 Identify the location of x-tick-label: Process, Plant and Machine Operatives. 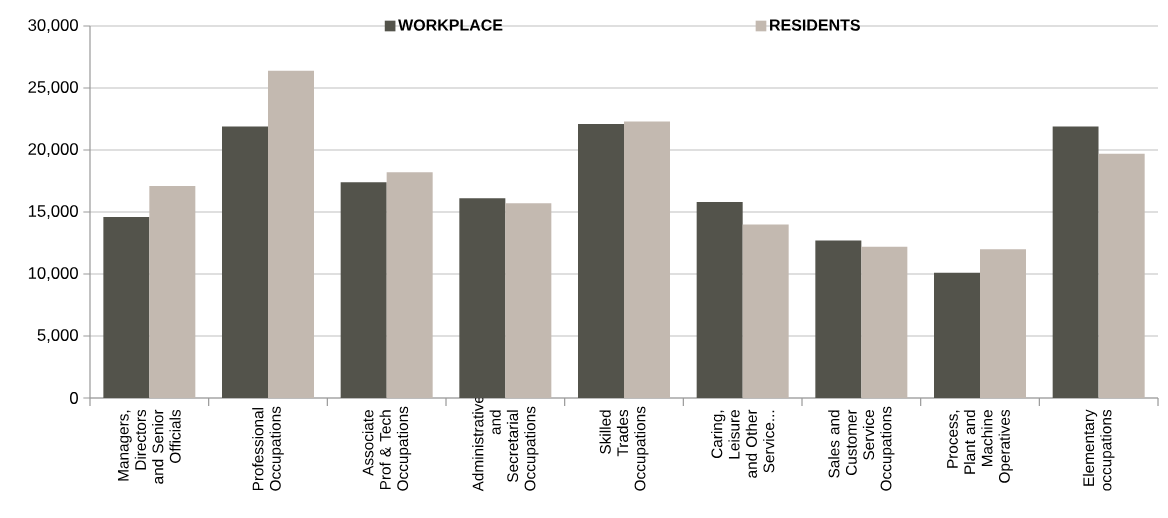
(980, 446).